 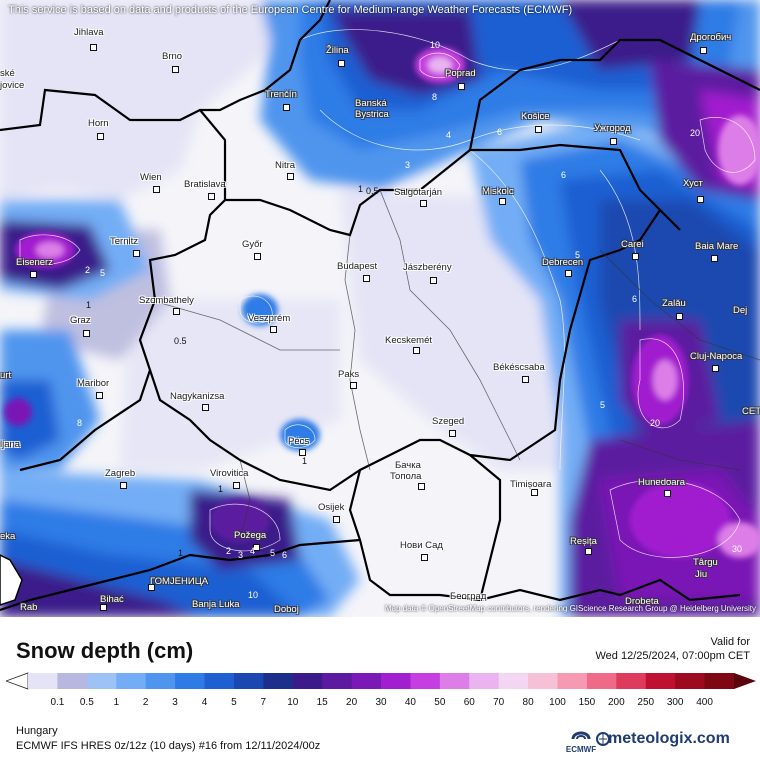 What do you see at coordinates (528, 702) in the screenshot?
I see `legend-tick-label: 80` at bounding box center [528, 702].